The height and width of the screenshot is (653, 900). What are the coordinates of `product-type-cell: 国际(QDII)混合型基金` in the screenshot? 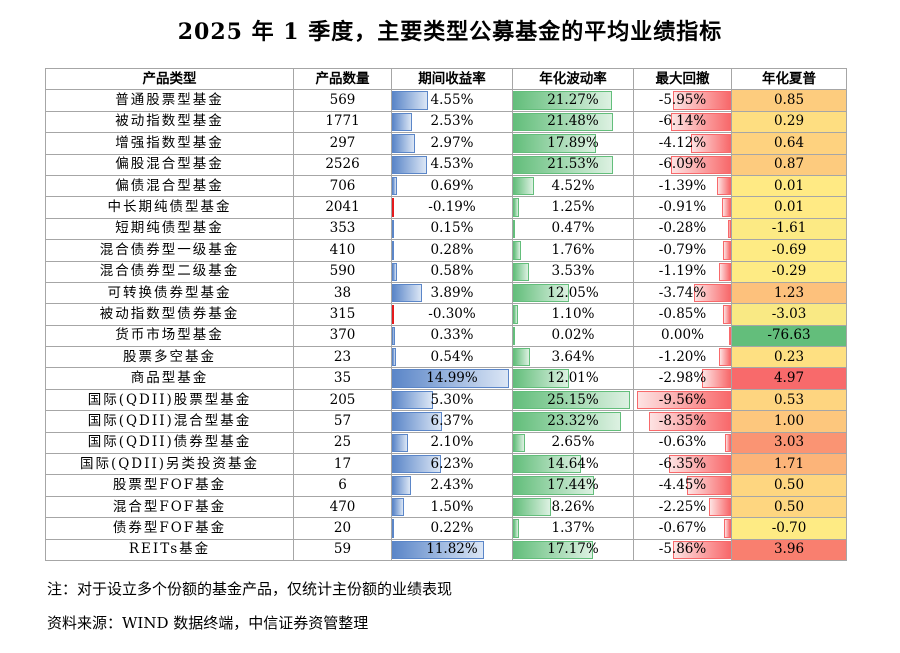 It's located at (169, 421).